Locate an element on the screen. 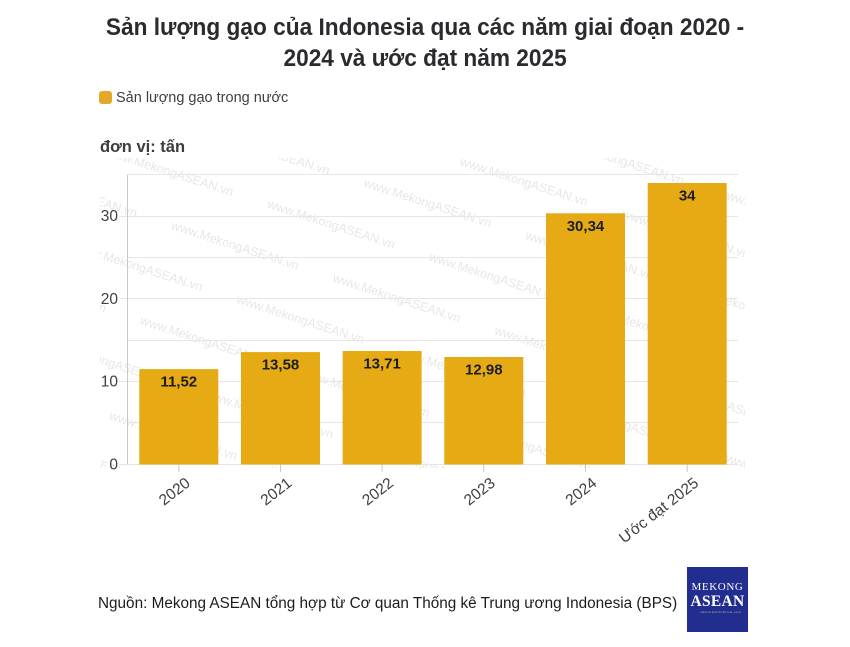  svg-text: 20 is located at coordinates (110, 299).